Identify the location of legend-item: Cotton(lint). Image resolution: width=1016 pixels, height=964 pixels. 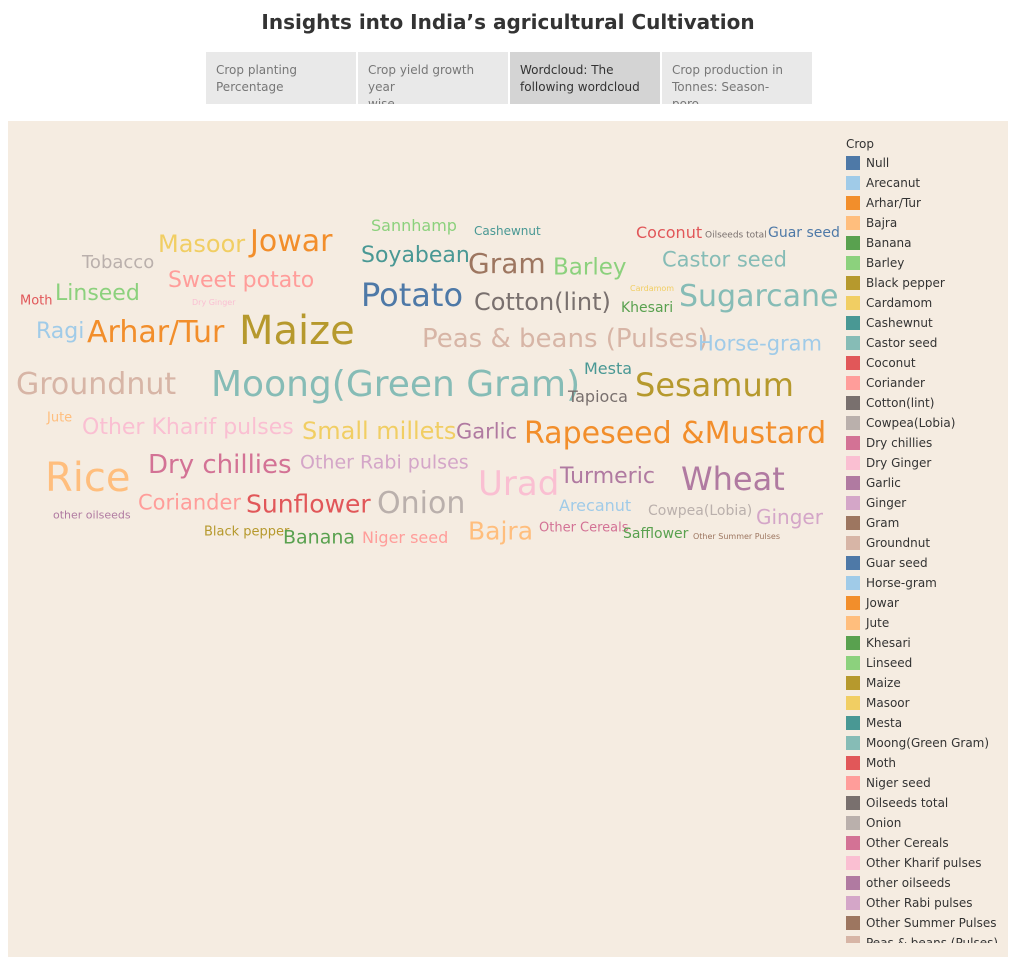
(926, 403).